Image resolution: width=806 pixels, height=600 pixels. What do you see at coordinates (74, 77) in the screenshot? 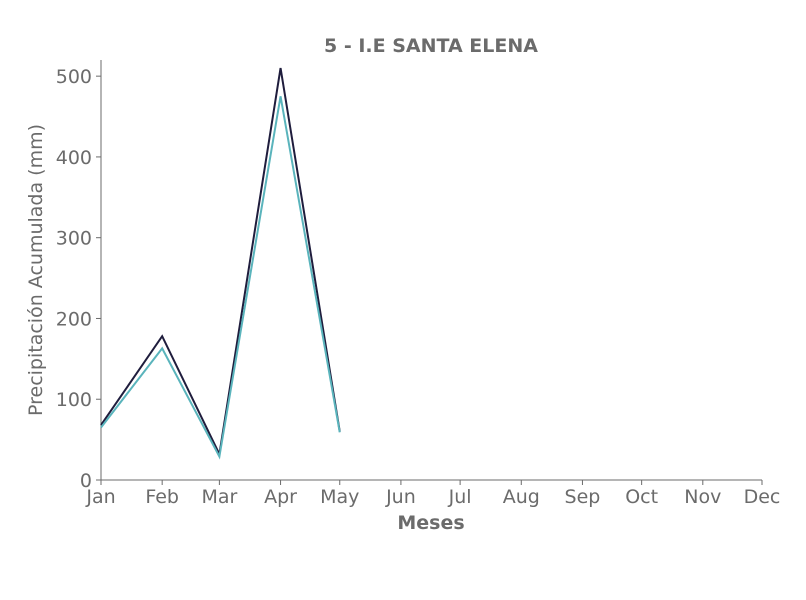
I see `y-tick-label: 500` at bounding box center [74, 77].